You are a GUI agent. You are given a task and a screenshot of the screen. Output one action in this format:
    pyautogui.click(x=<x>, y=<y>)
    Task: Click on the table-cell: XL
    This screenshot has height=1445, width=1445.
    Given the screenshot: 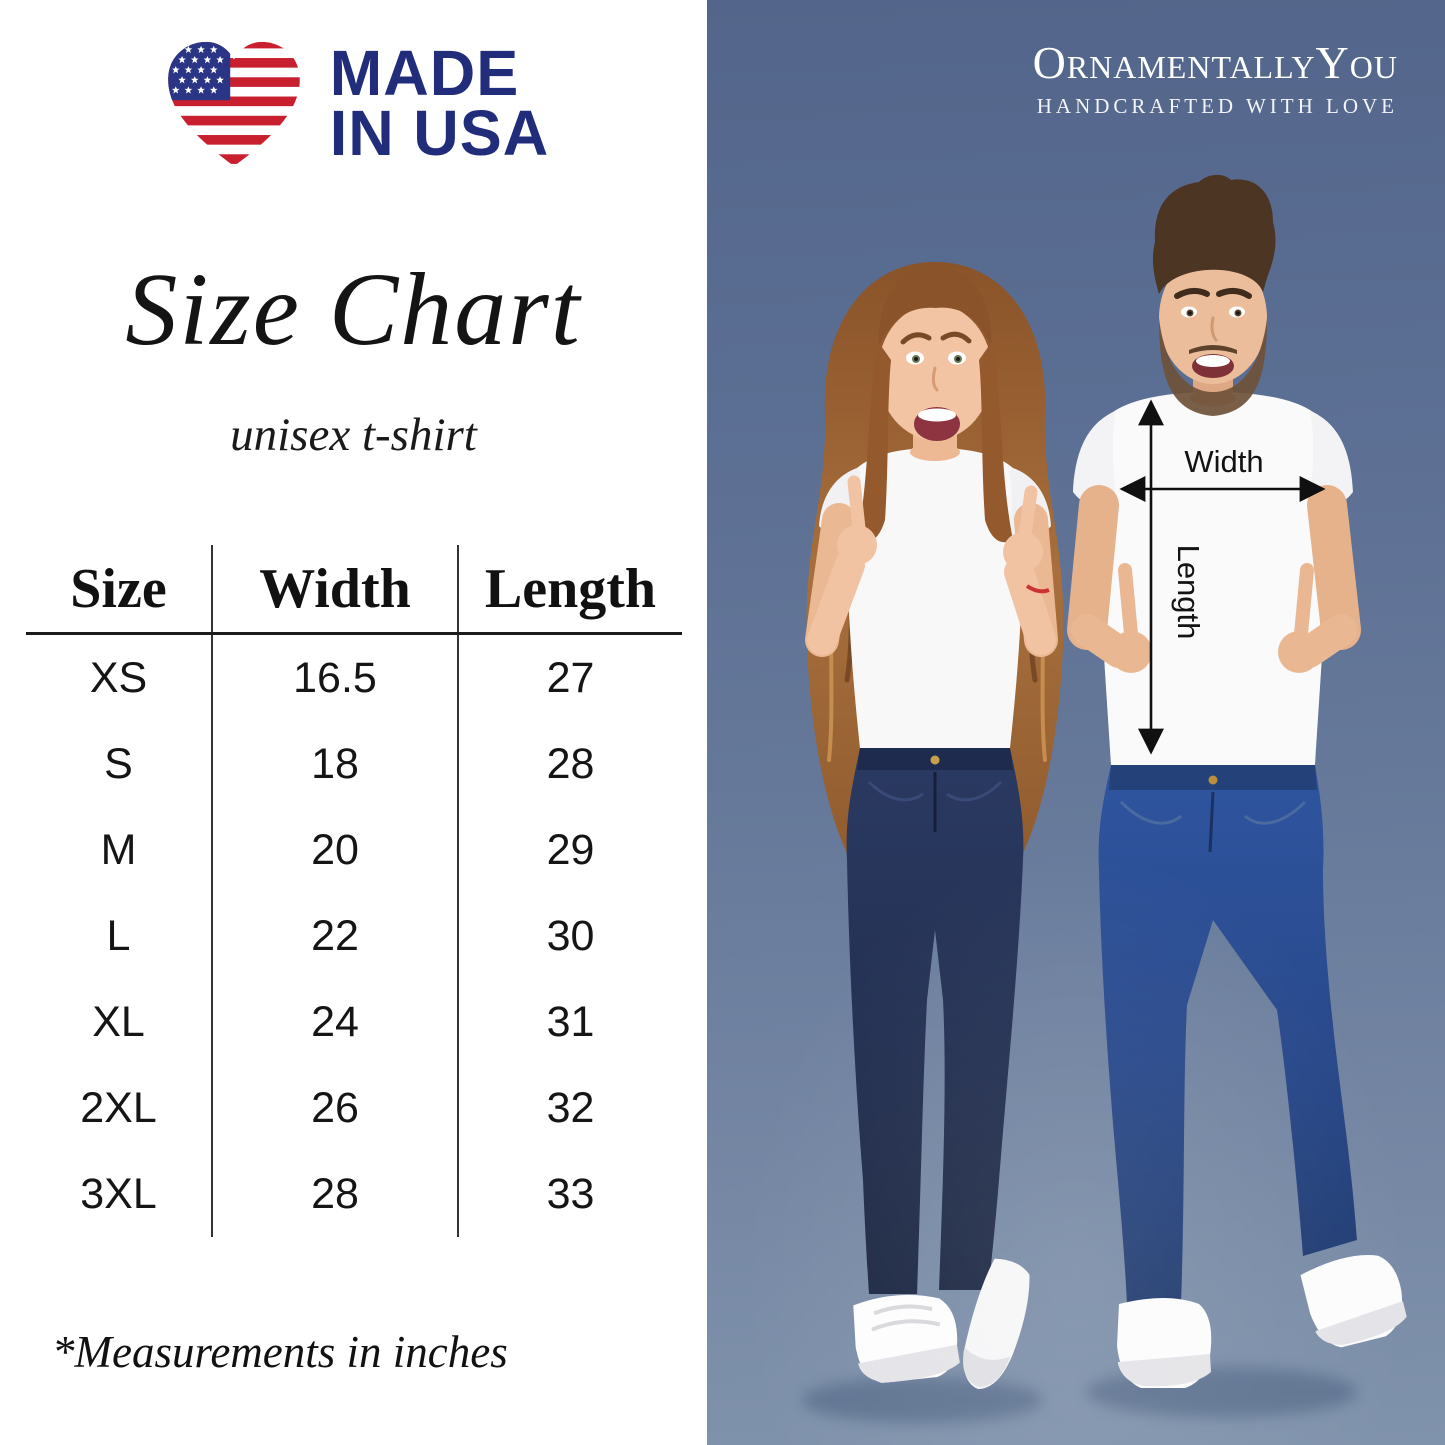 What is the action you would take?
    pyautogui.click(x=118, y=1021)
    